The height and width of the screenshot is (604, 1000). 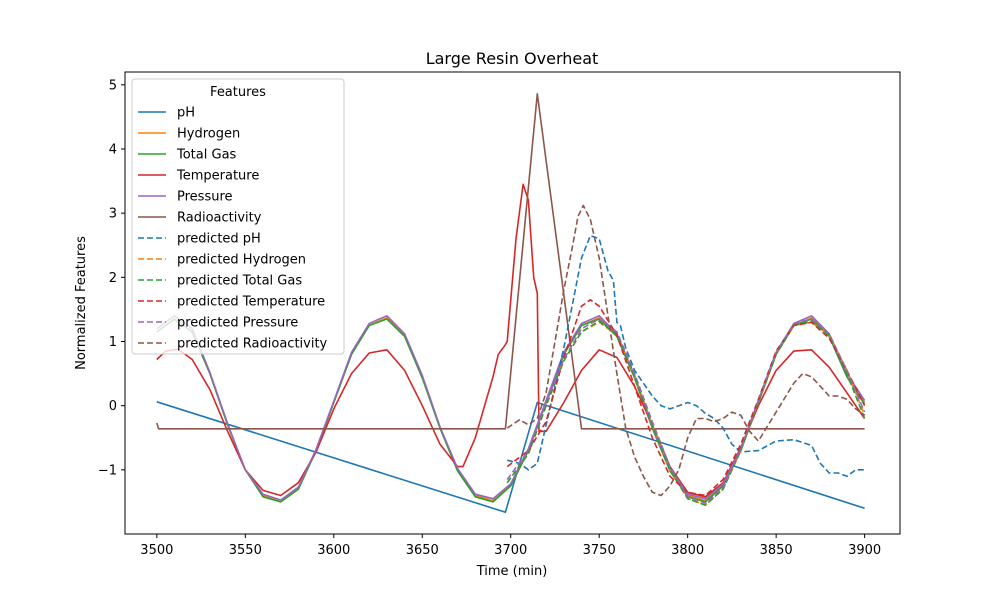 What do you see at coordinates (113, 214) in the screenshot?
I see `y-tick-label: 3` at bounding box center [113, 214].